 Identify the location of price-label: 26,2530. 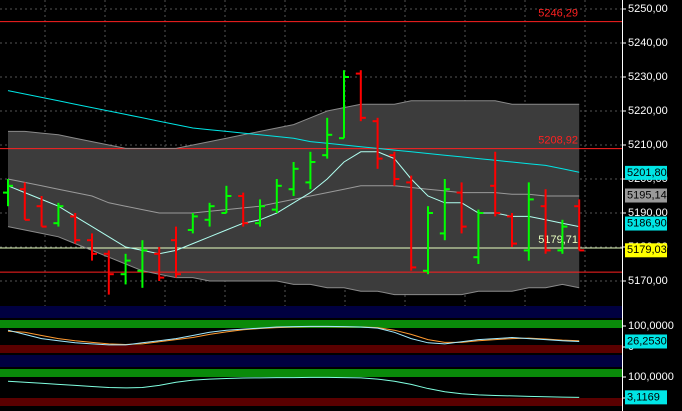
(647, 341).